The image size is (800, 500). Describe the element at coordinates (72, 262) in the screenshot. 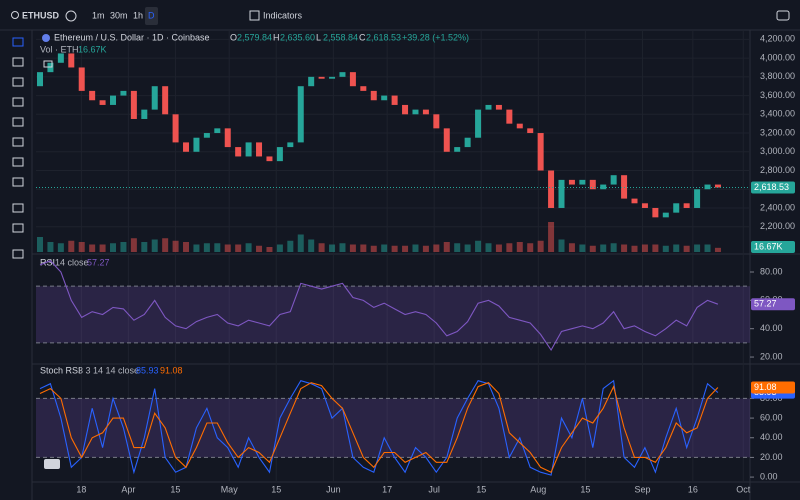

I see `pane-subtitle: 14 close` at that location.